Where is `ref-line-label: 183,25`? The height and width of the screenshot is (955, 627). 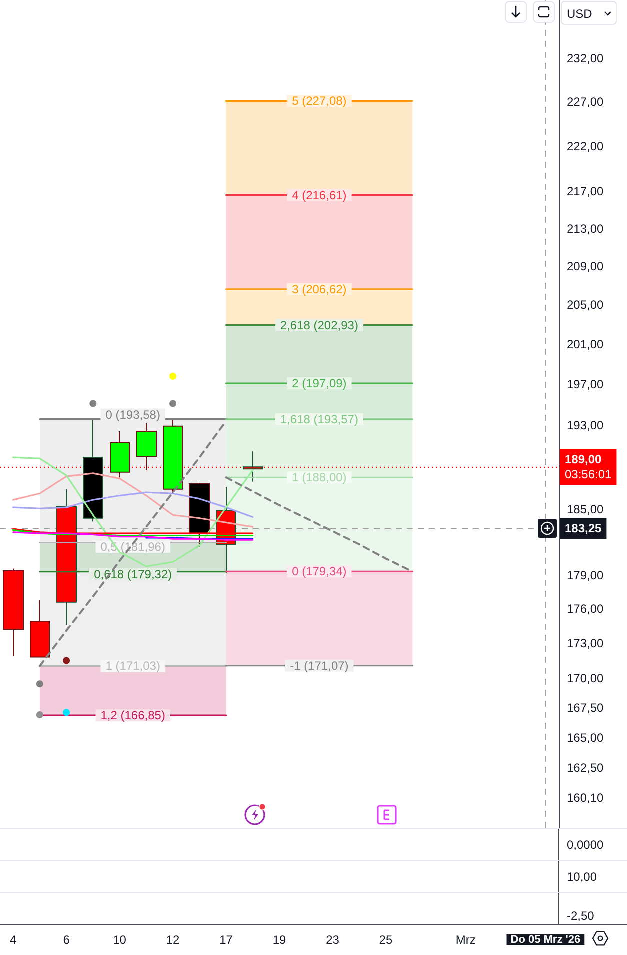
ref-line-label: 183,25 is located at coordinates (583, 529).